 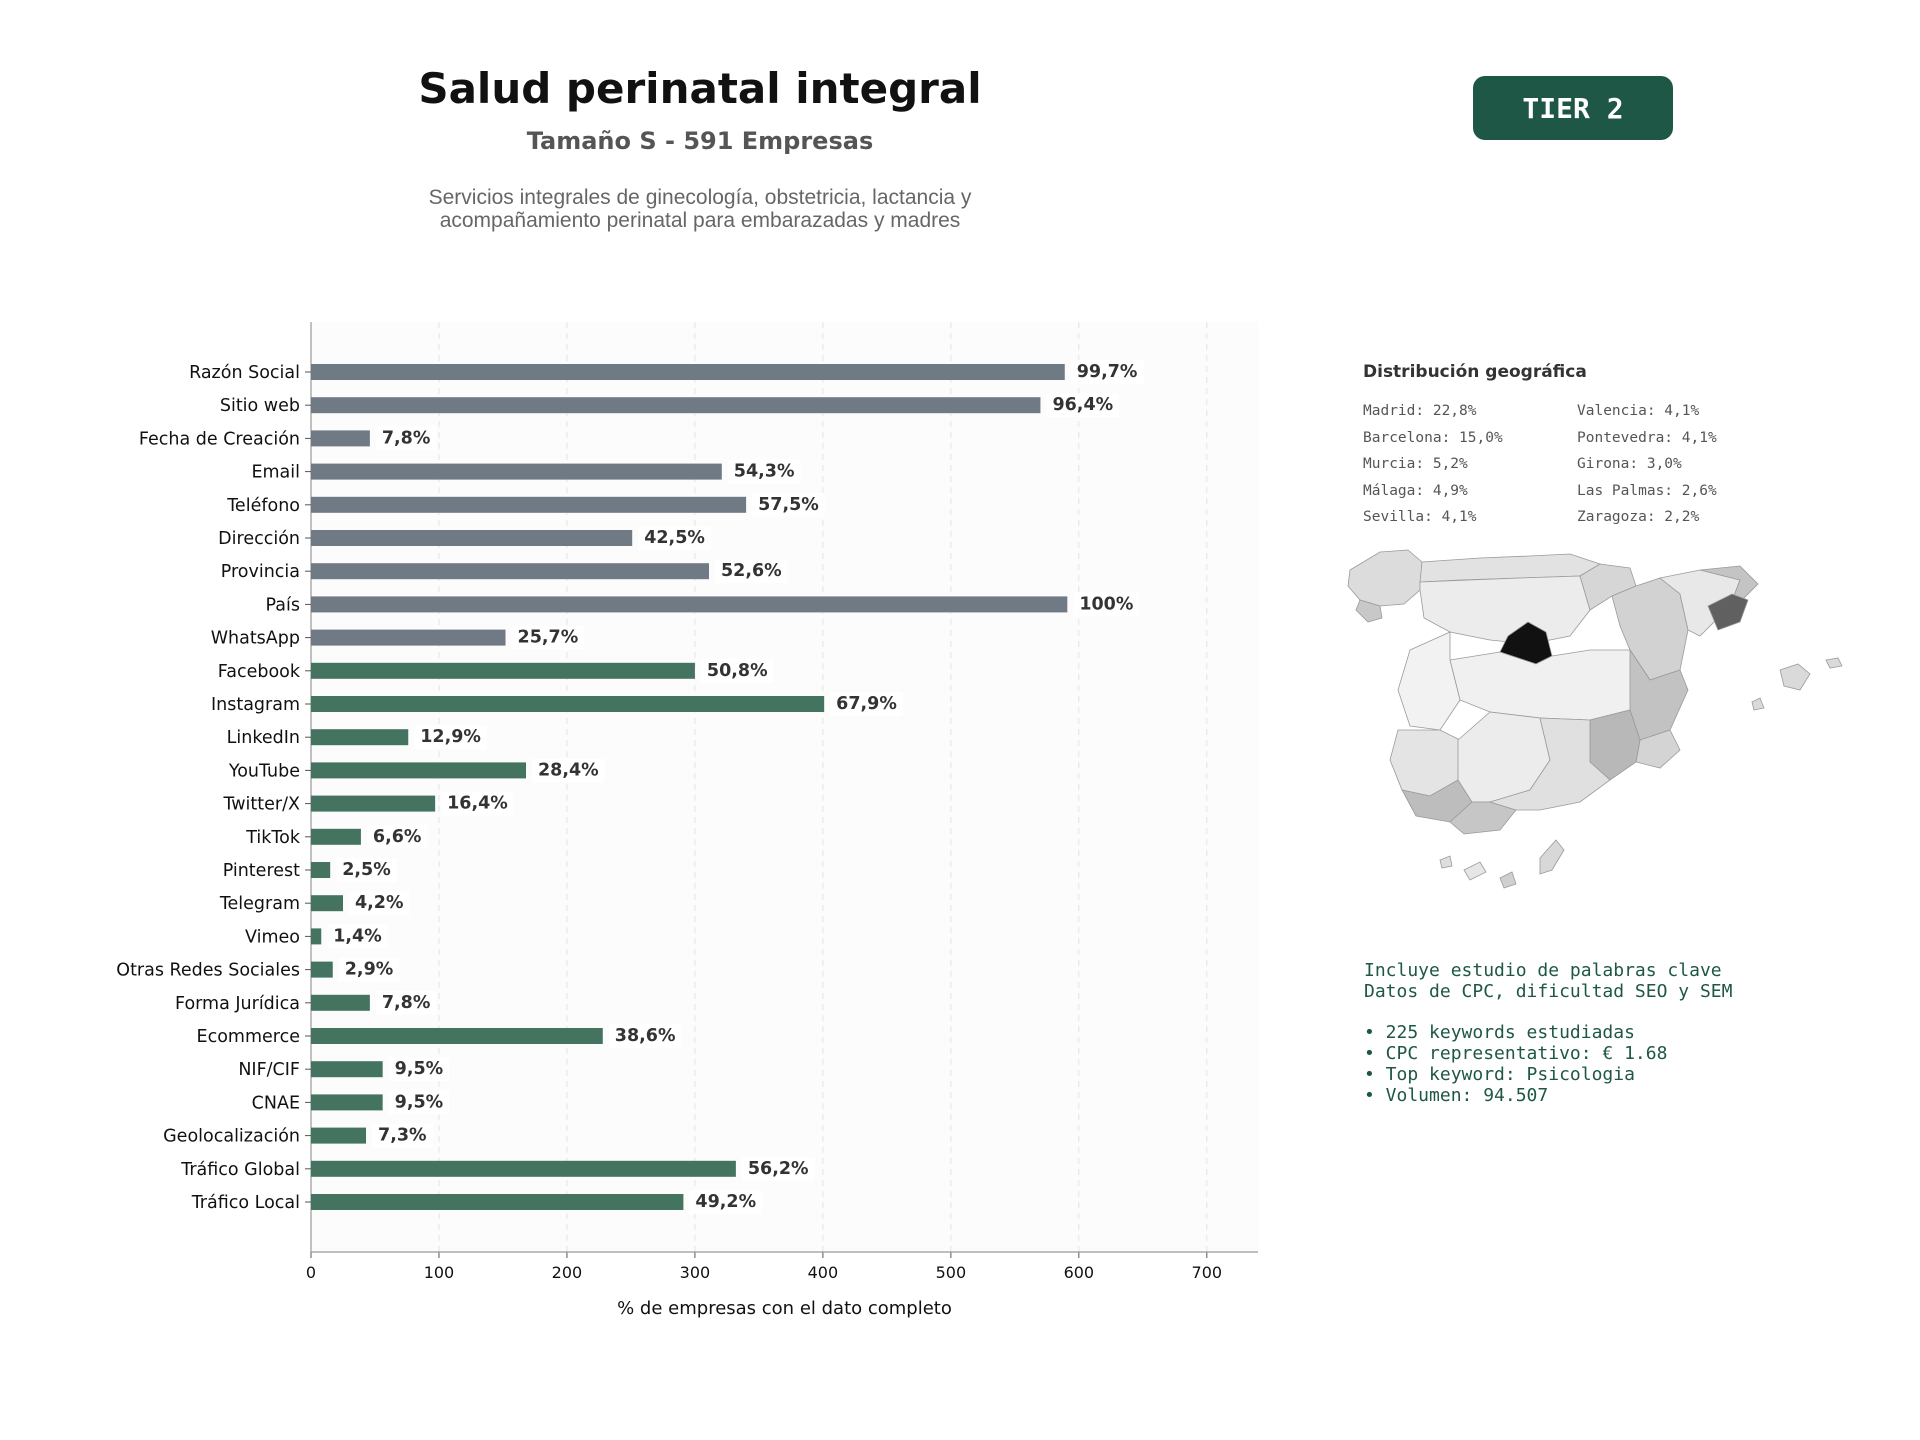 What do you see at coordinates (240, 1170) in the screenshot?
I see `category-label: Tráfico Global` at bounding box center [240, 1170].